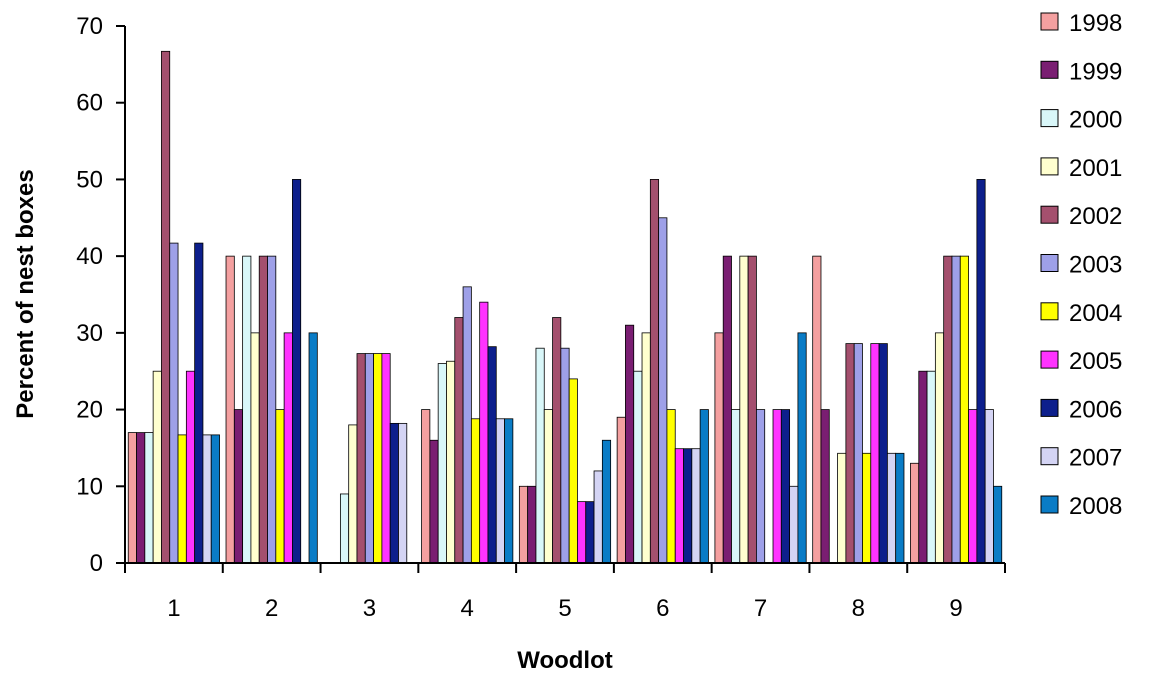  Describe the element at coordinates (100, 295) in the screenshot. I see `y-ticks: 0 10 20 30 40 50 60 70` at that location.